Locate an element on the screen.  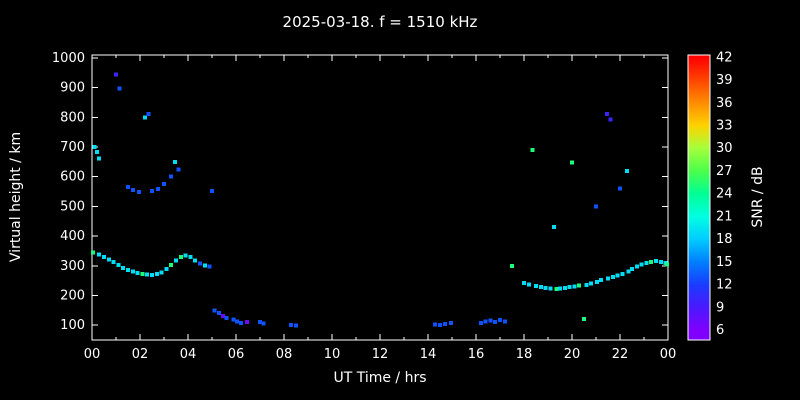
colorbar-tick-label: 18 is located at coordinates (724, 239).